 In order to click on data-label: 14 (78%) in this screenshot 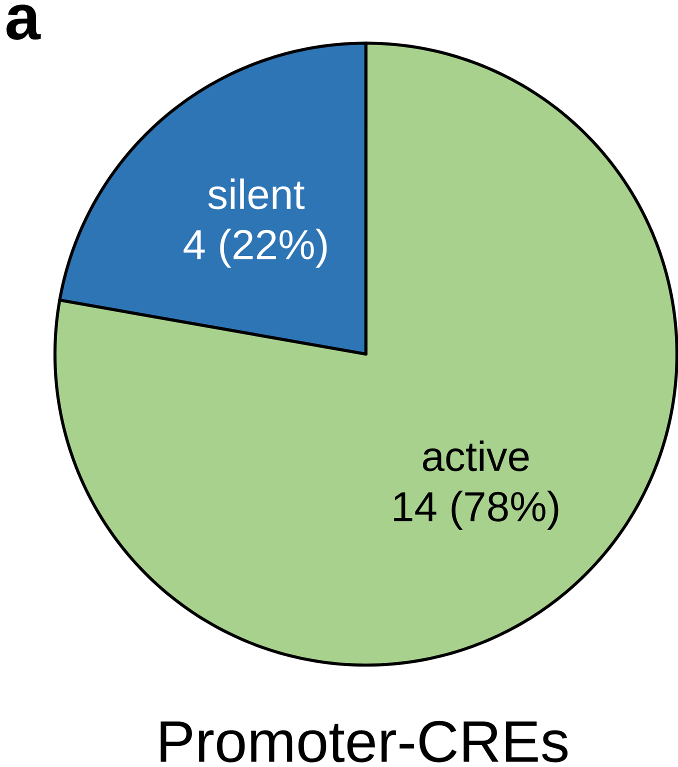, I will do `click(476, 510)`.